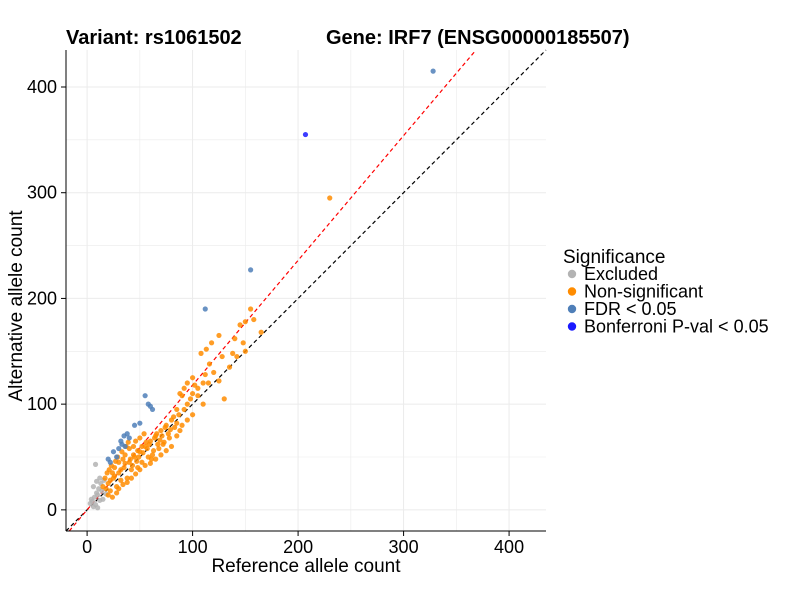 The image size is (800, 600). Describe the element at coordinates (154, 38) in the screenshot. I see `chart-title-variant: Variant: rs1061502` at that location.